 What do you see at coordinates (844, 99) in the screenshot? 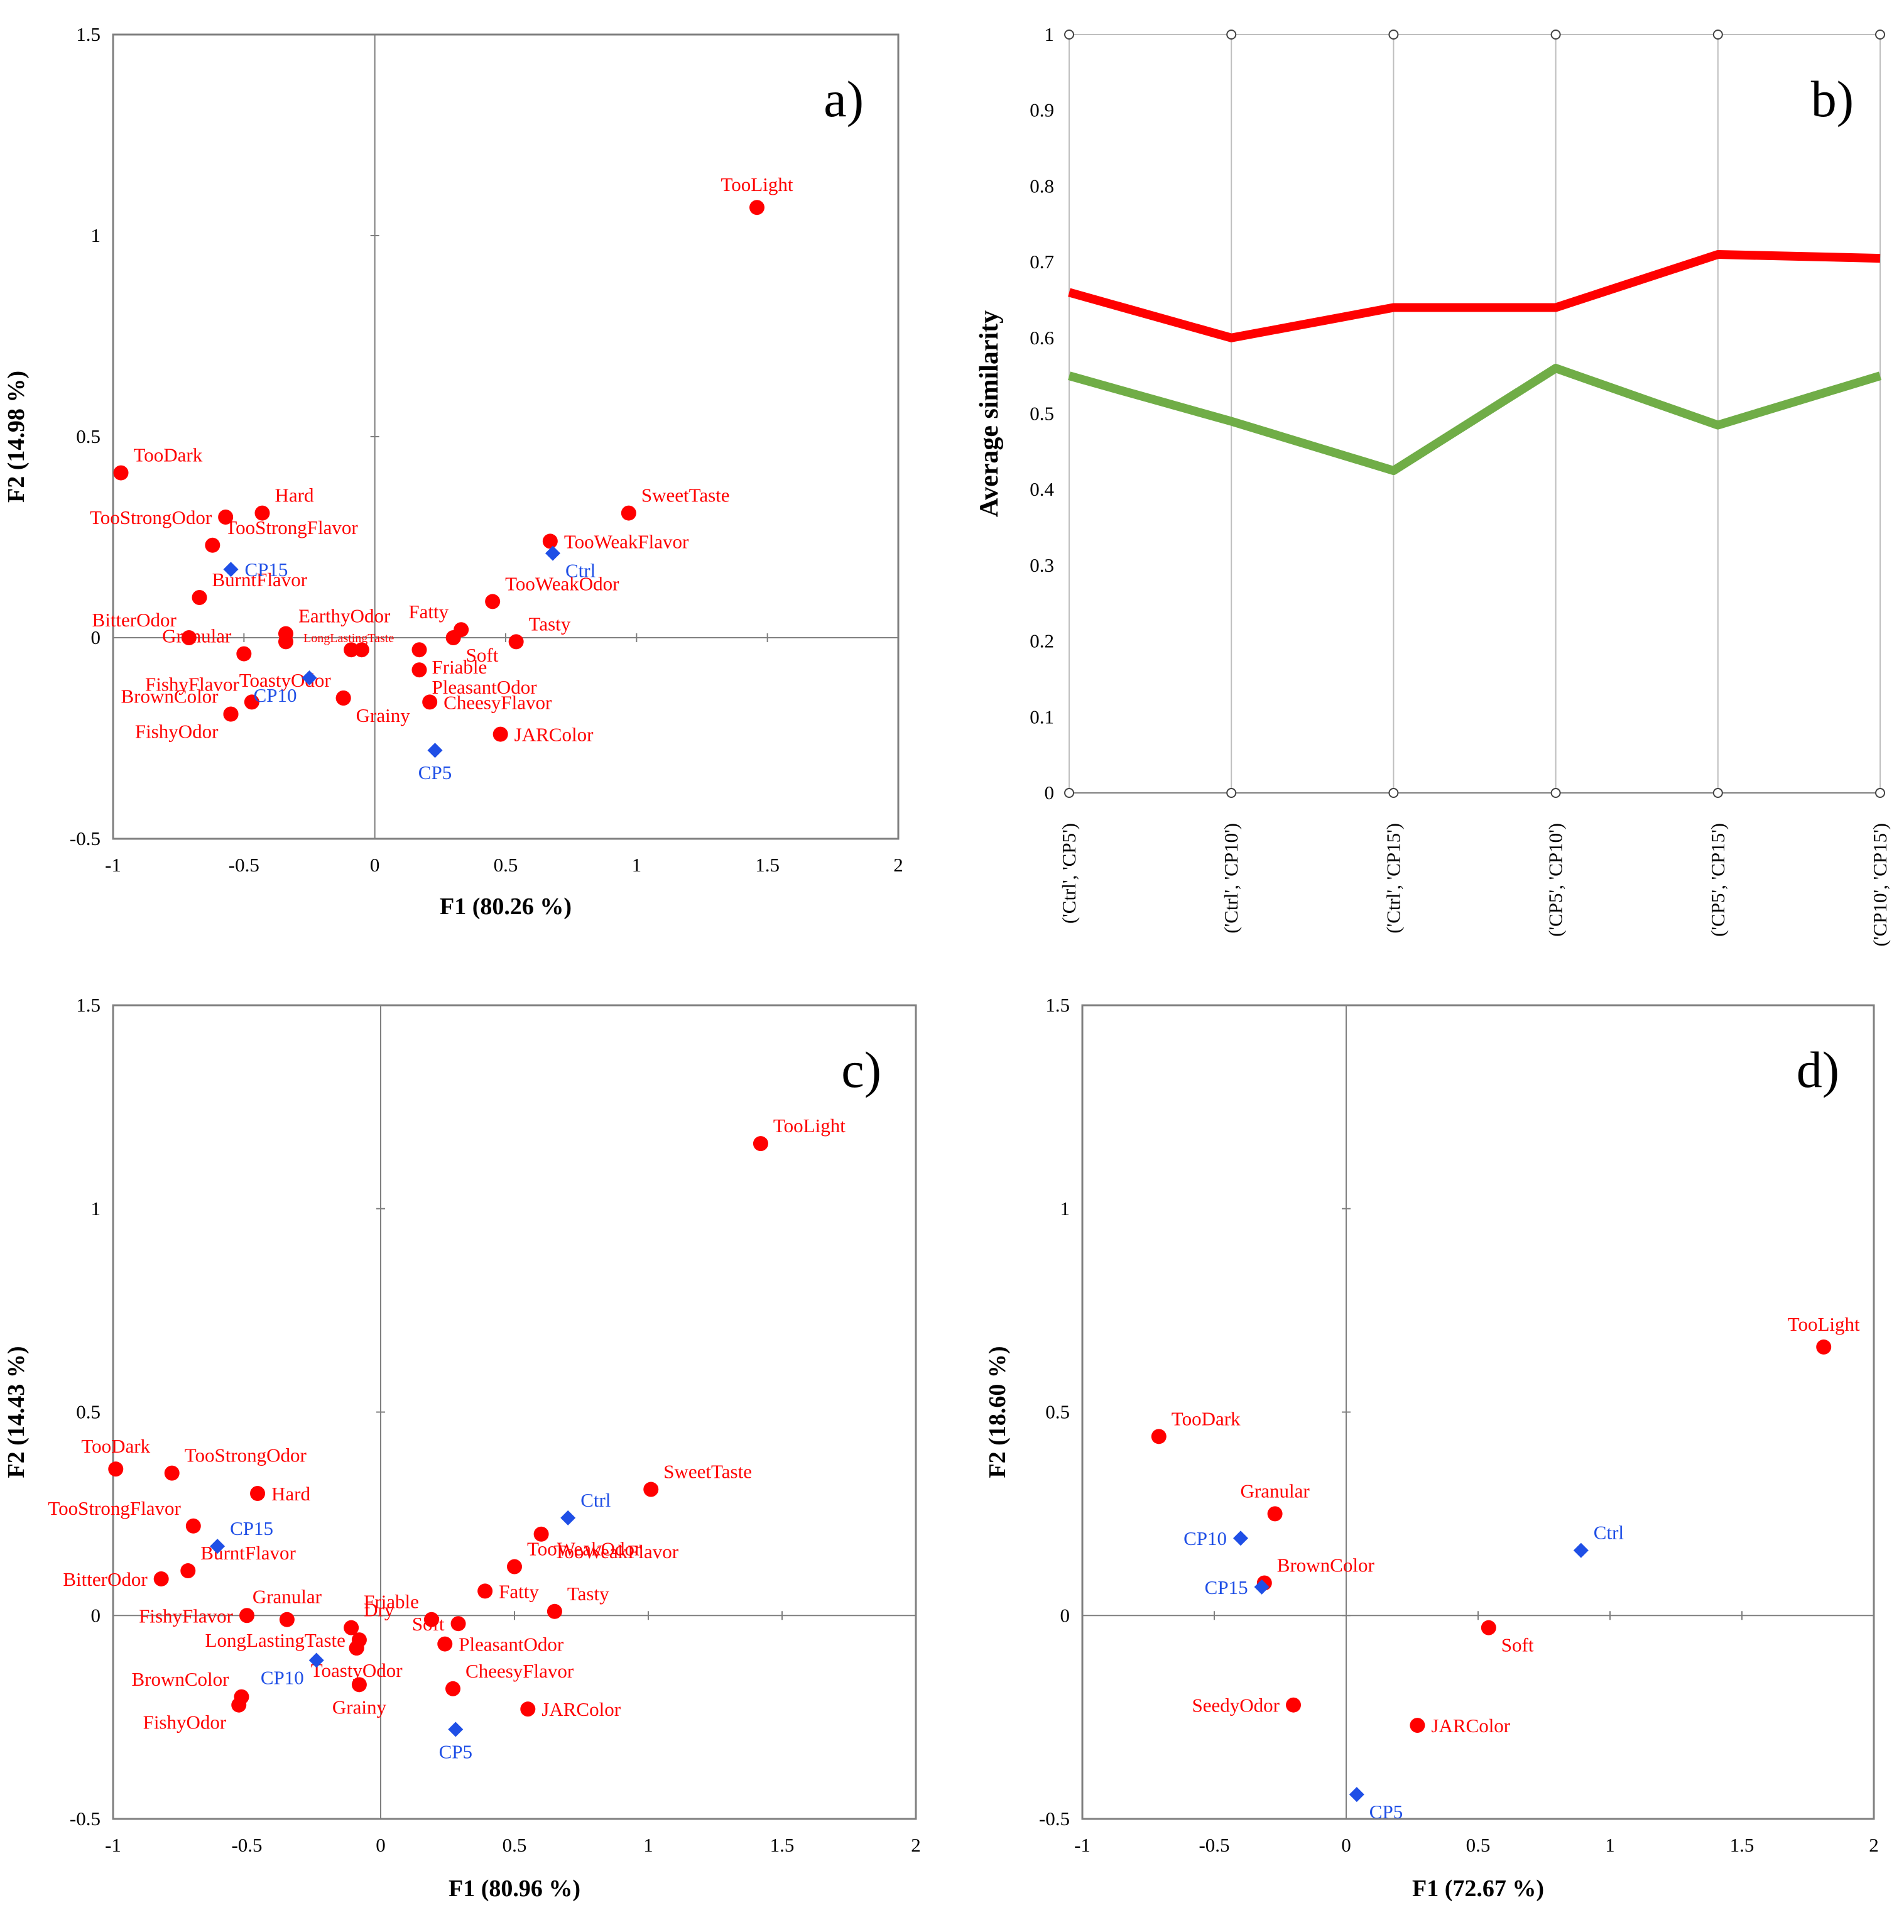
I see `panel-label: a)` at bounding box center [844, 99].